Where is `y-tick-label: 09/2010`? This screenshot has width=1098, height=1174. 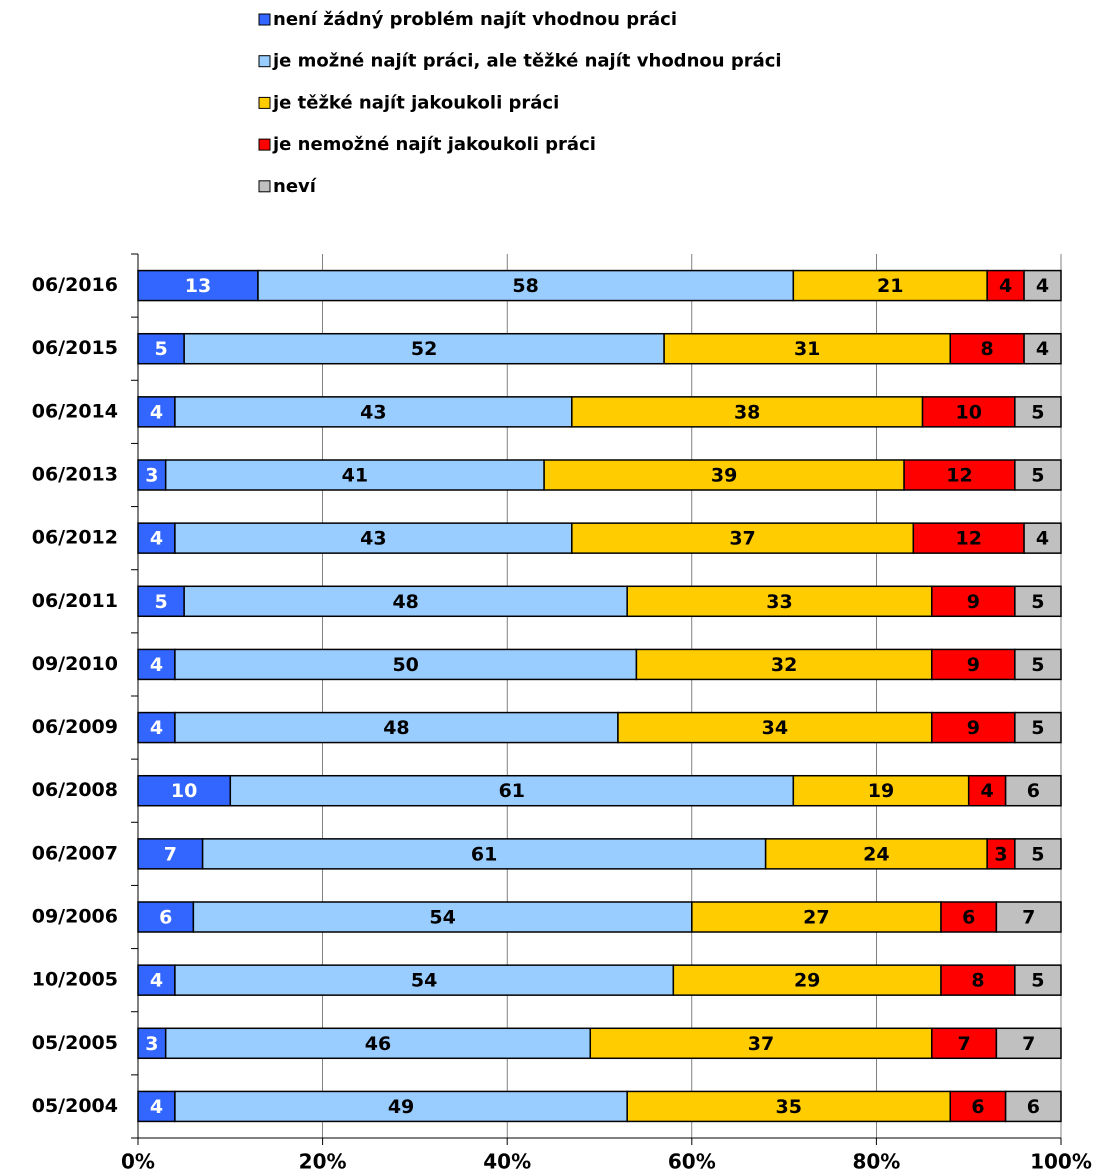
y-tick-label: 09/2010 is located at coordinates (75, 664).